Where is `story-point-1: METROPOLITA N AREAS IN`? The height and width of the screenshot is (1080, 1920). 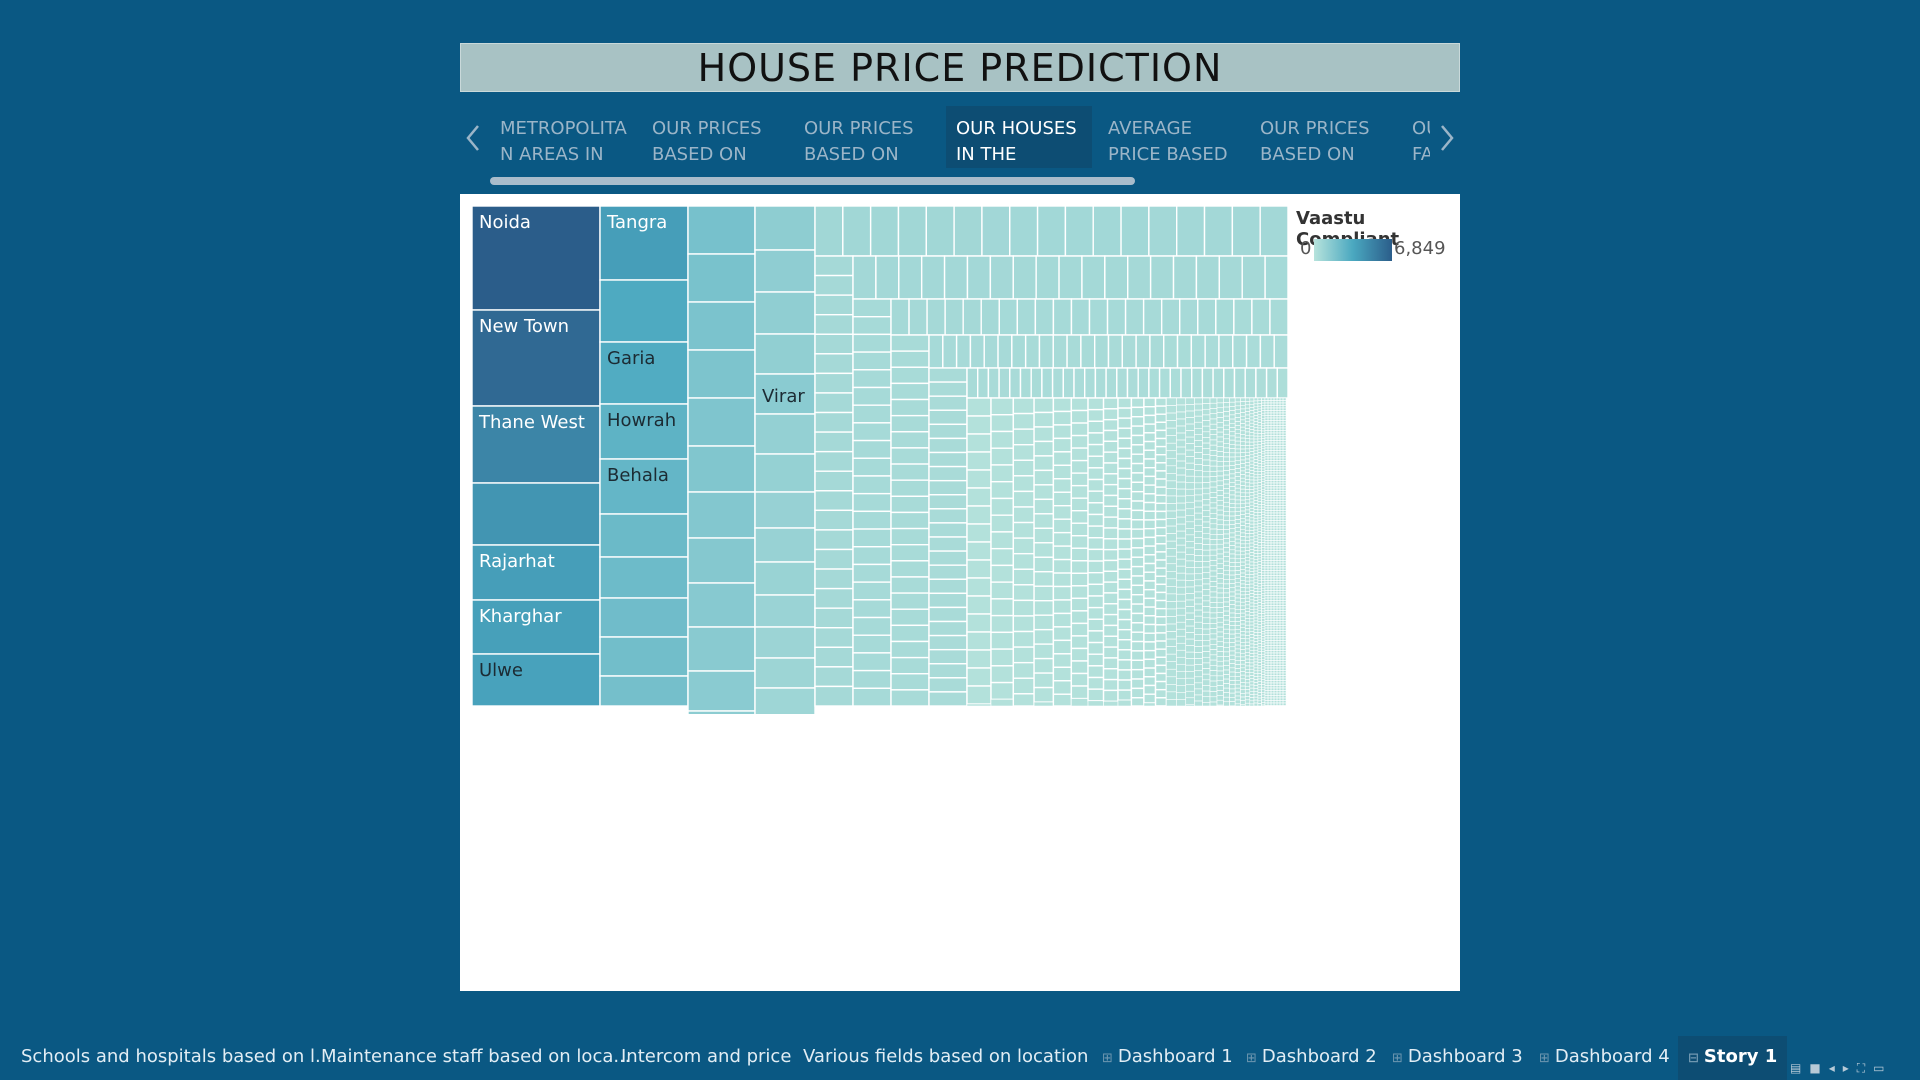 story-point-1: METROPOLITA N AREAS IN is located at coordinates (563, 137).